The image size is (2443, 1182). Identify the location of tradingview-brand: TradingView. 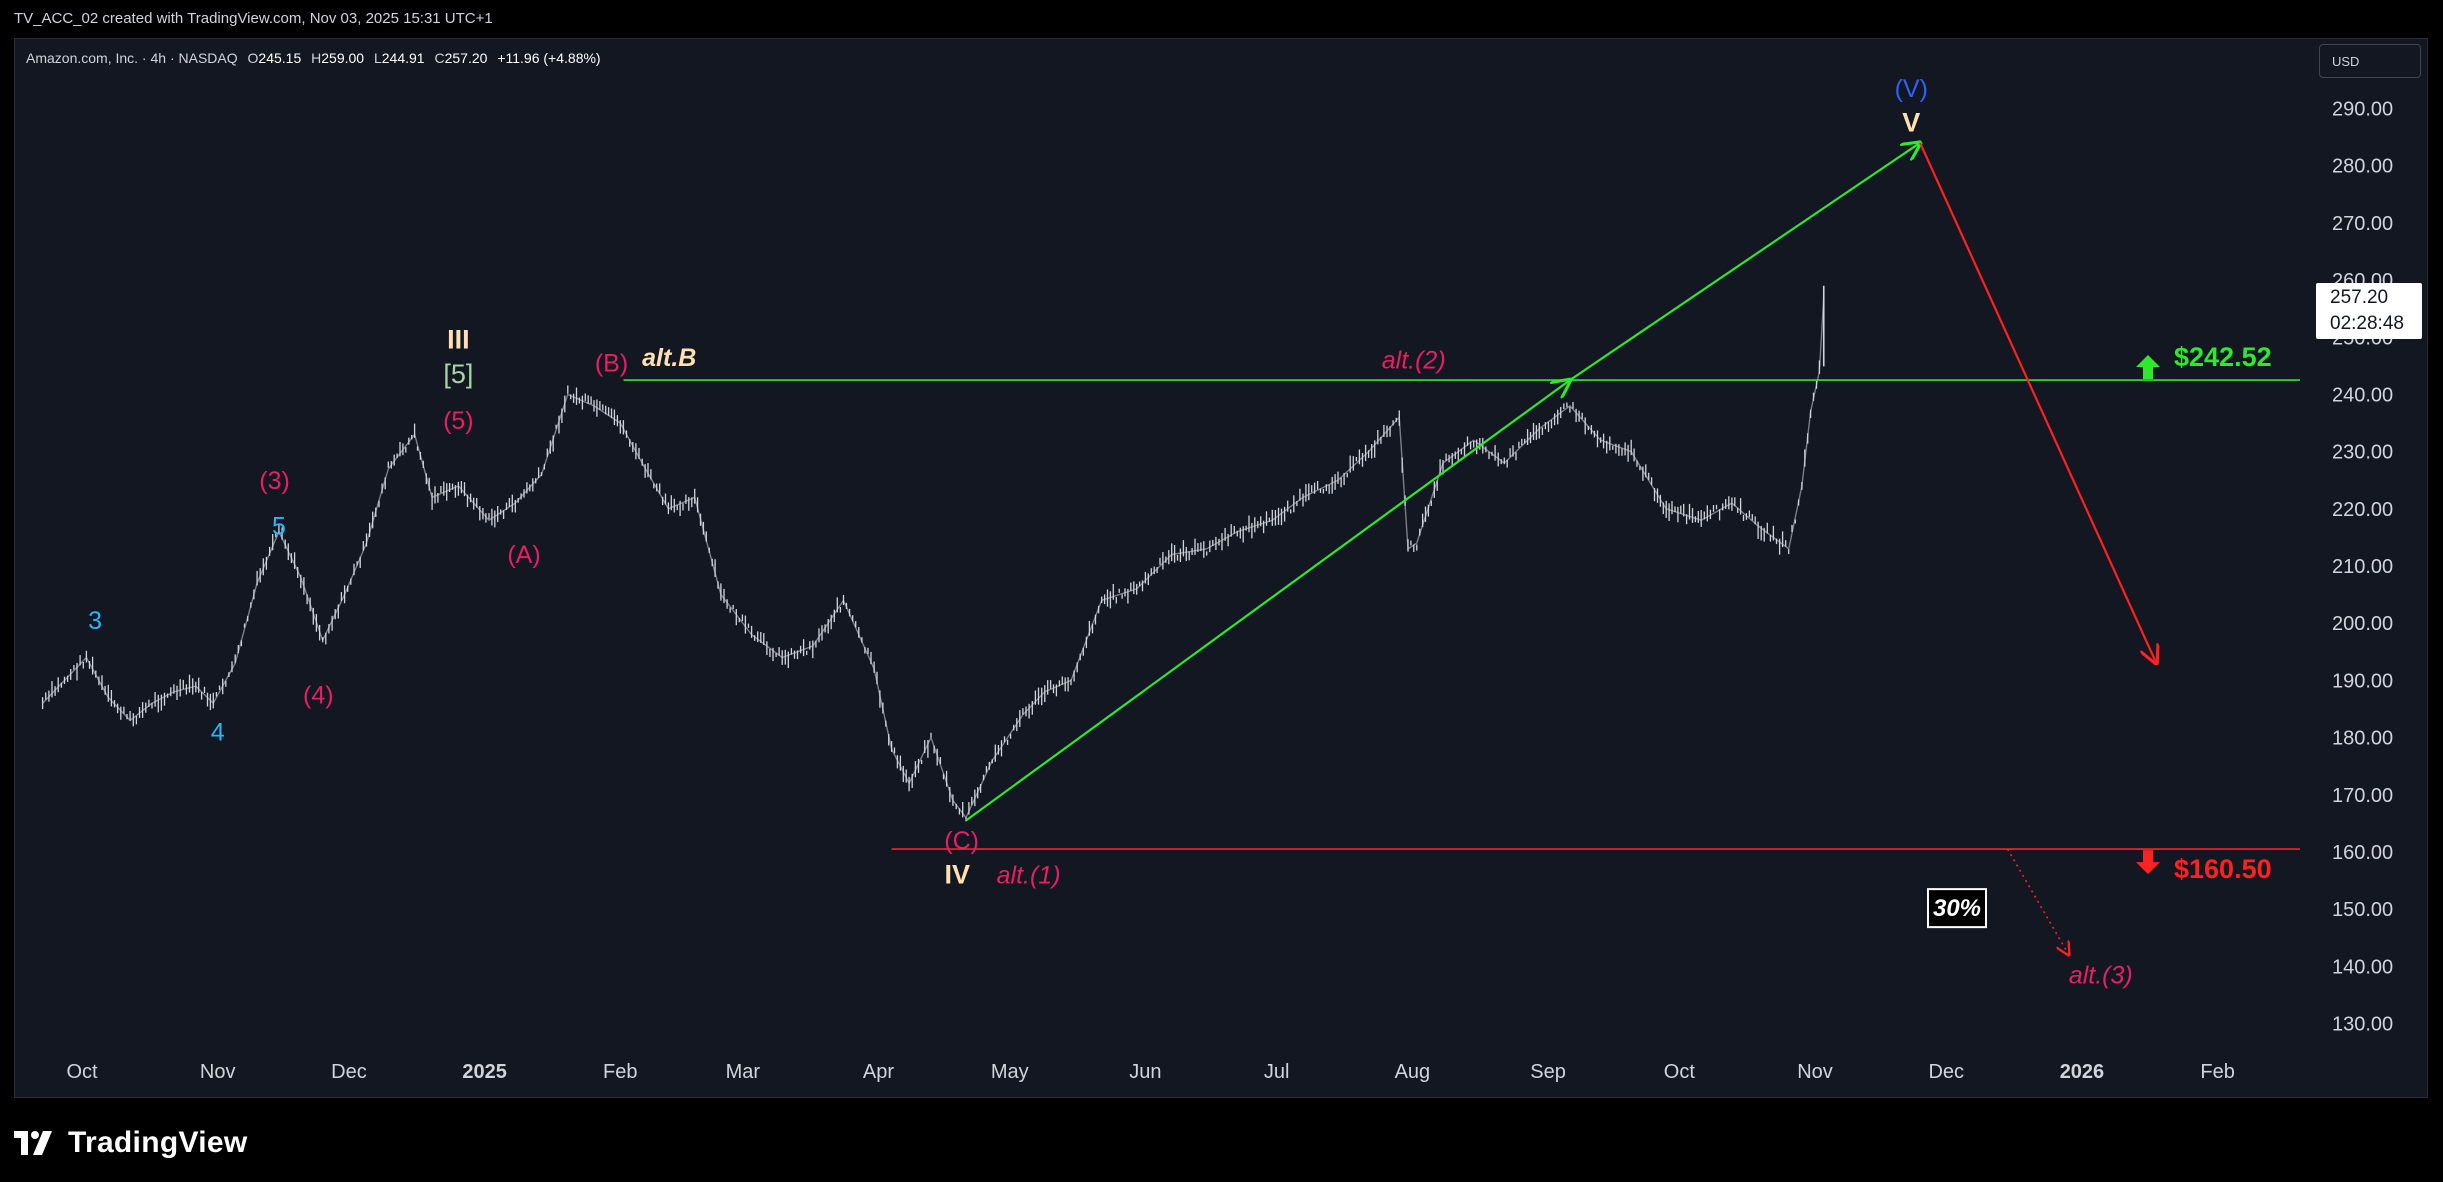
(158, 1142).